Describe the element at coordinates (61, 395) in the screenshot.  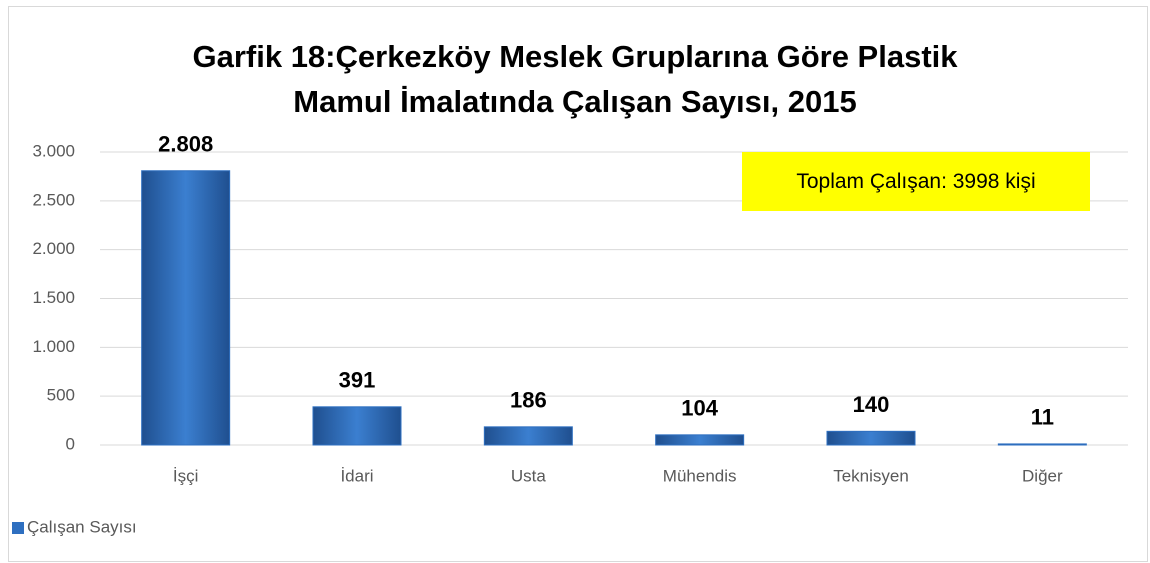
I see `y-tick-label: 500` at that location.